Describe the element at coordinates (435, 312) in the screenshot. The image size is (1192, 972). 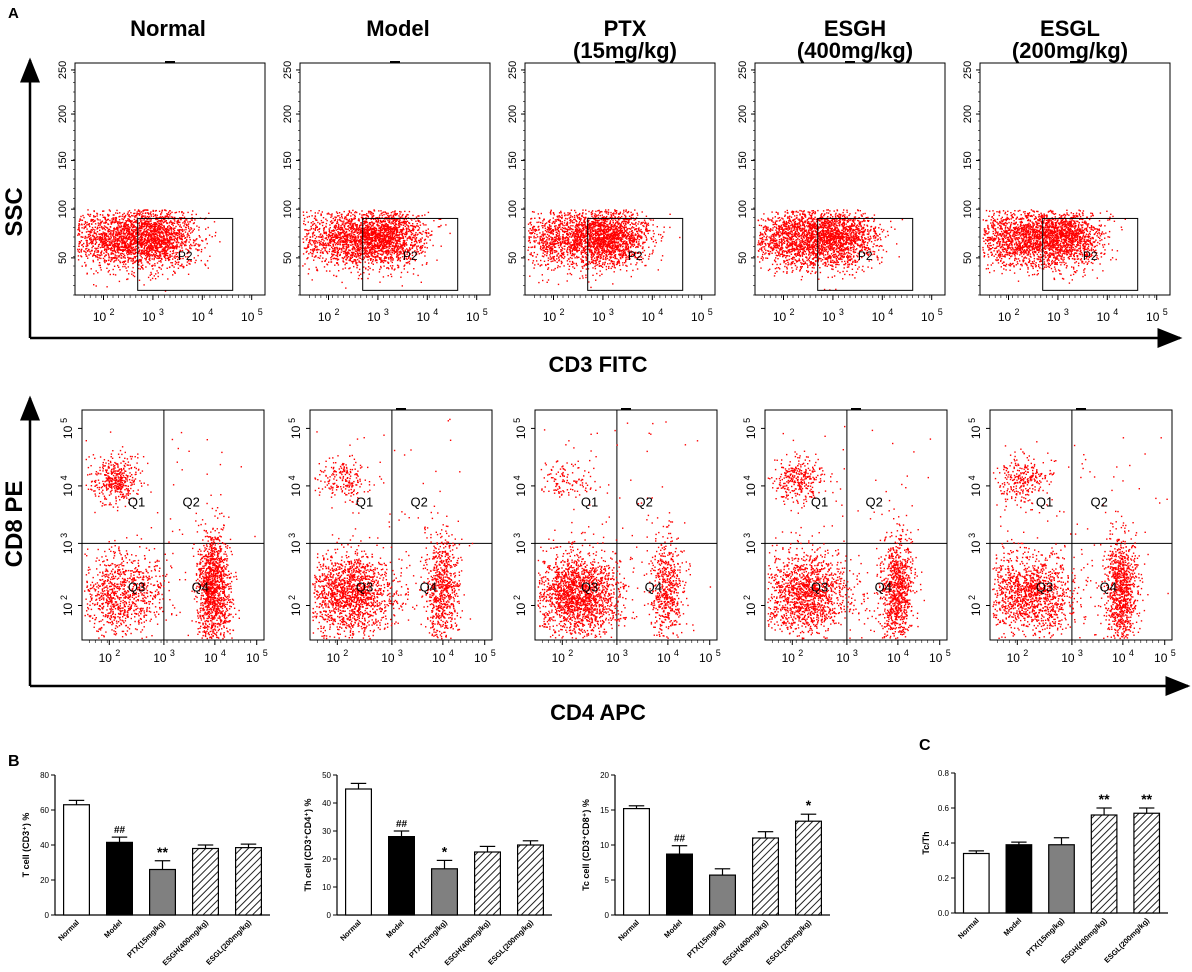
I see `x-tick-exponent: 4` at that location.